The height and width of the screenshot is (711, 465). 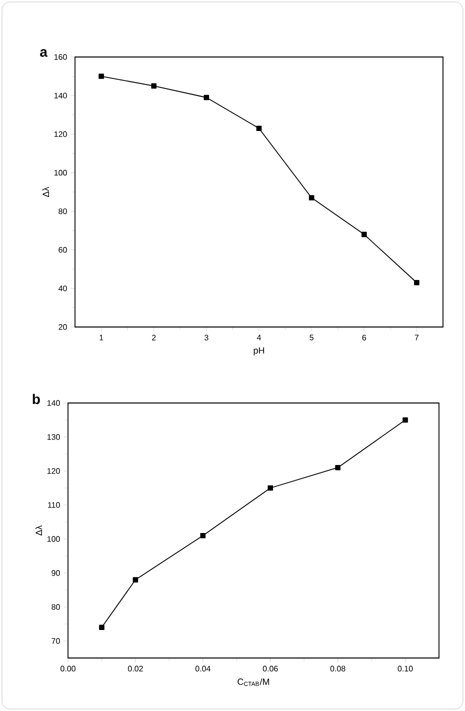 I want to click on x-tick-label: 0.04, so click(x=202, y=669).